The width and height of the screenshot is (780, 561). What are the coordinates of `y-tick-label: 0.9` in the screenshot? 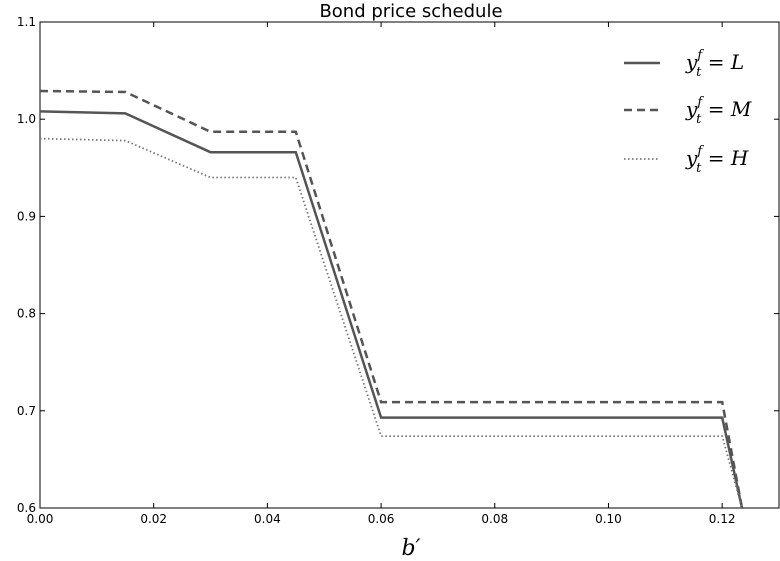 It's located at (26, 216).